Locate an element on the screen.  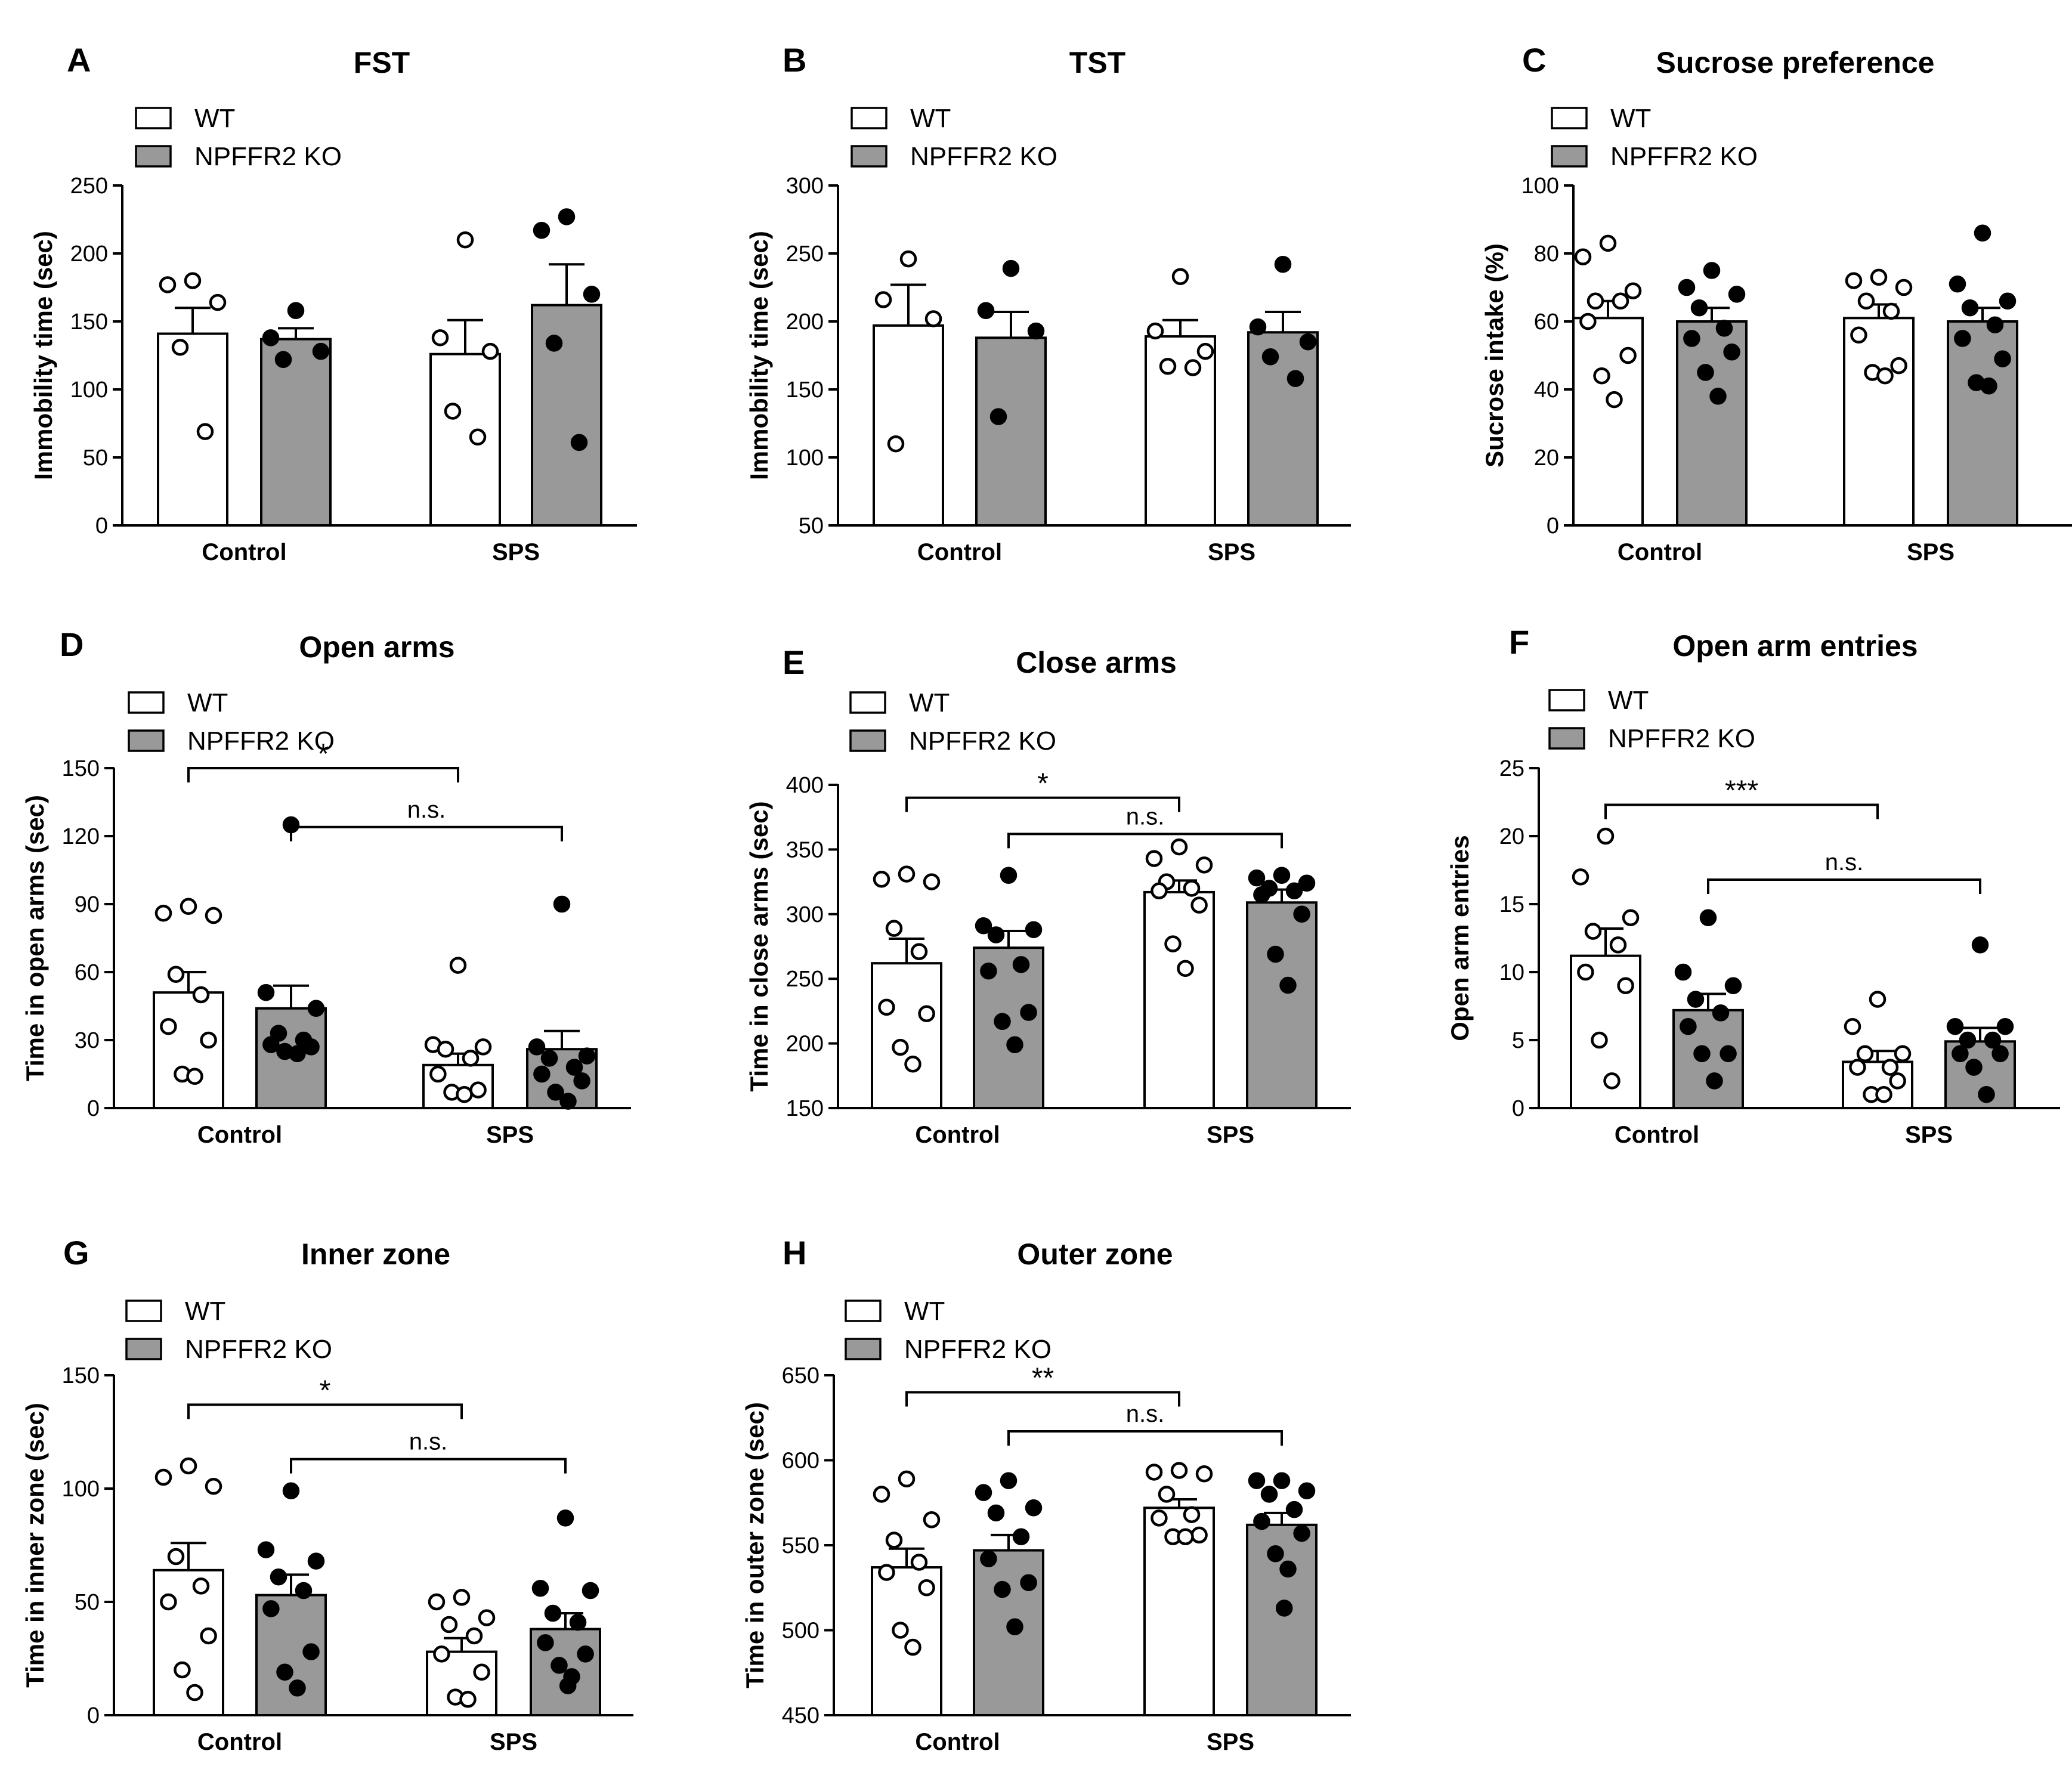
x-tick-label: Control is located at coordinates (239, 1742).